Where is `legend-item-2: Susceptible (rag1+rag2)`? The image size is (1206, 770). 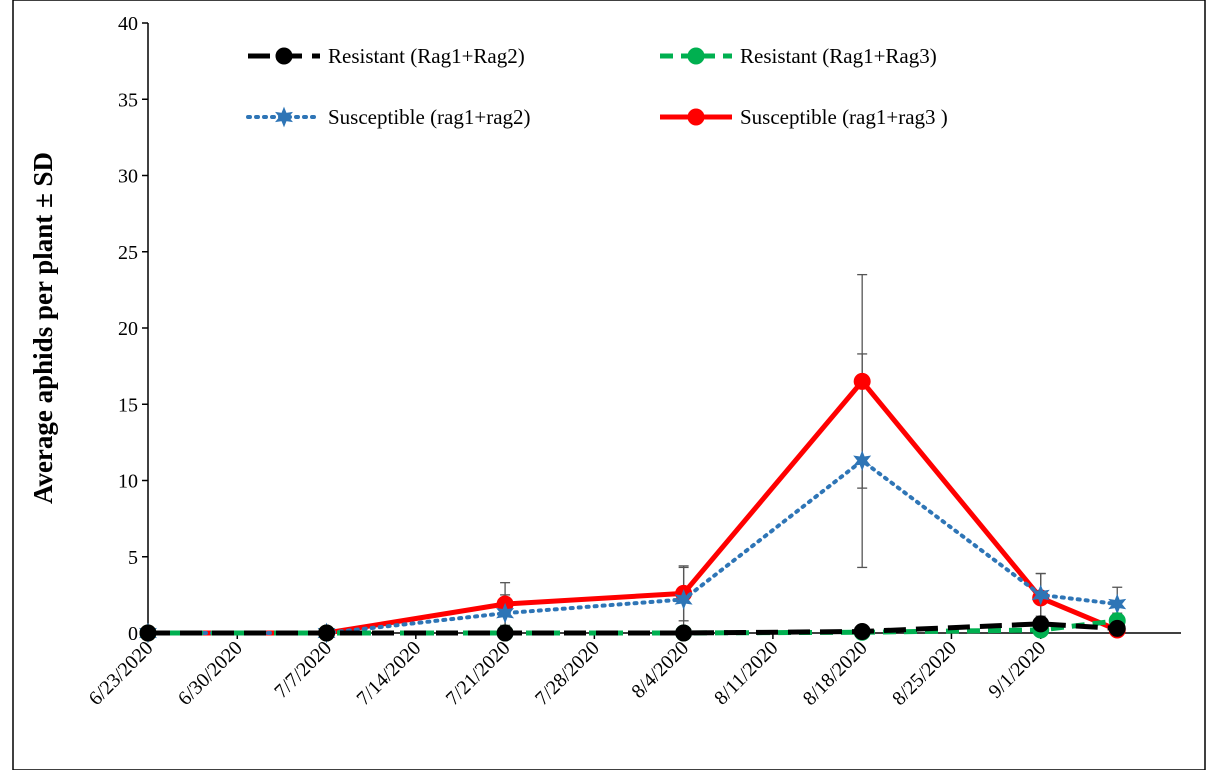 legend-item-2: Susceptible (rag1+rag2) is located at coordinates (388, 117).